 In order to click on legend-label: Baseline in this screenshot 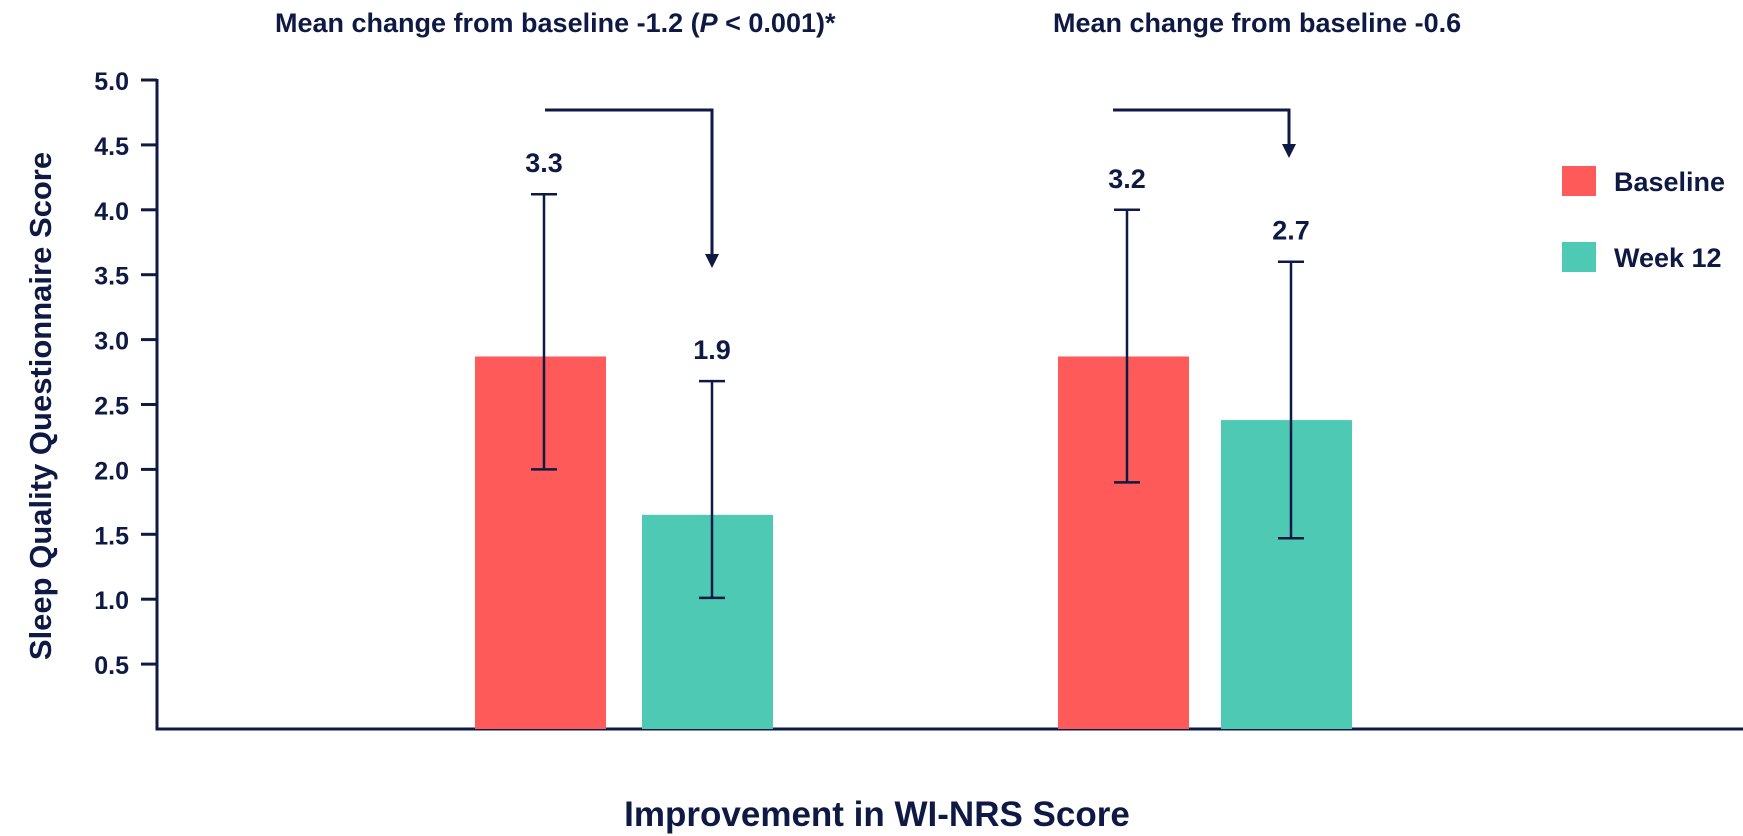, I will do `click(1669, 182)`.